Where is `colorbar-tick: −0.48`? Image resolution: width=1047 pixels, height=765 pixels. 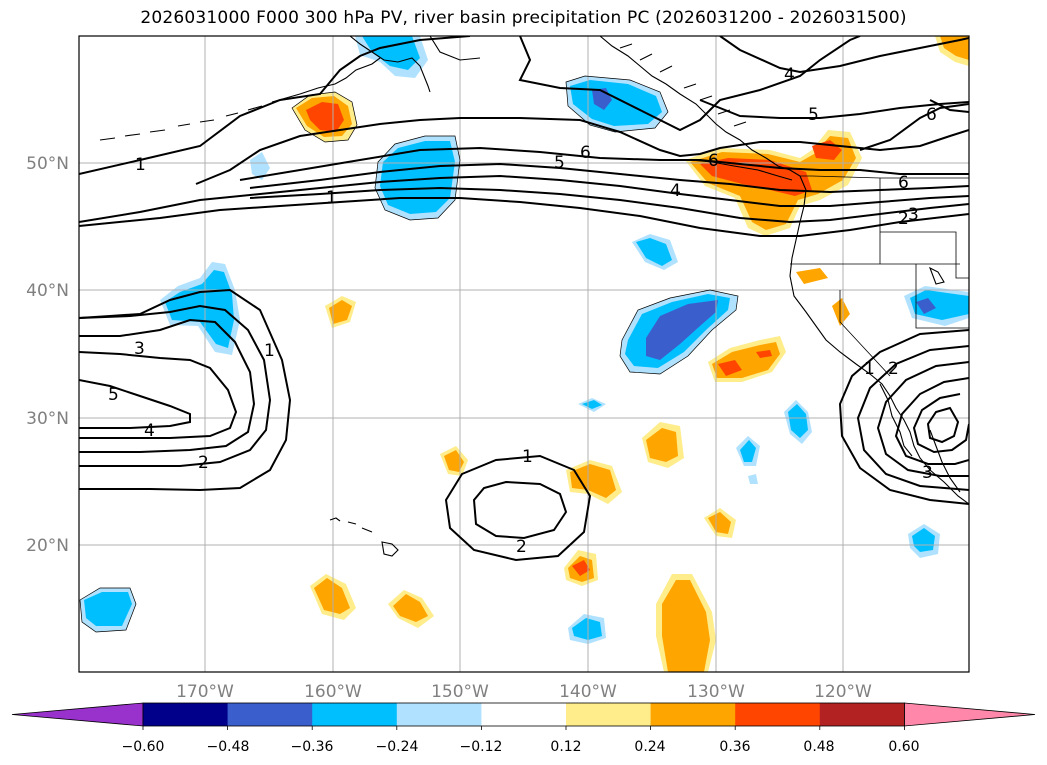 colorbar-tick: −0.48 is located at coordinates (228, 747).